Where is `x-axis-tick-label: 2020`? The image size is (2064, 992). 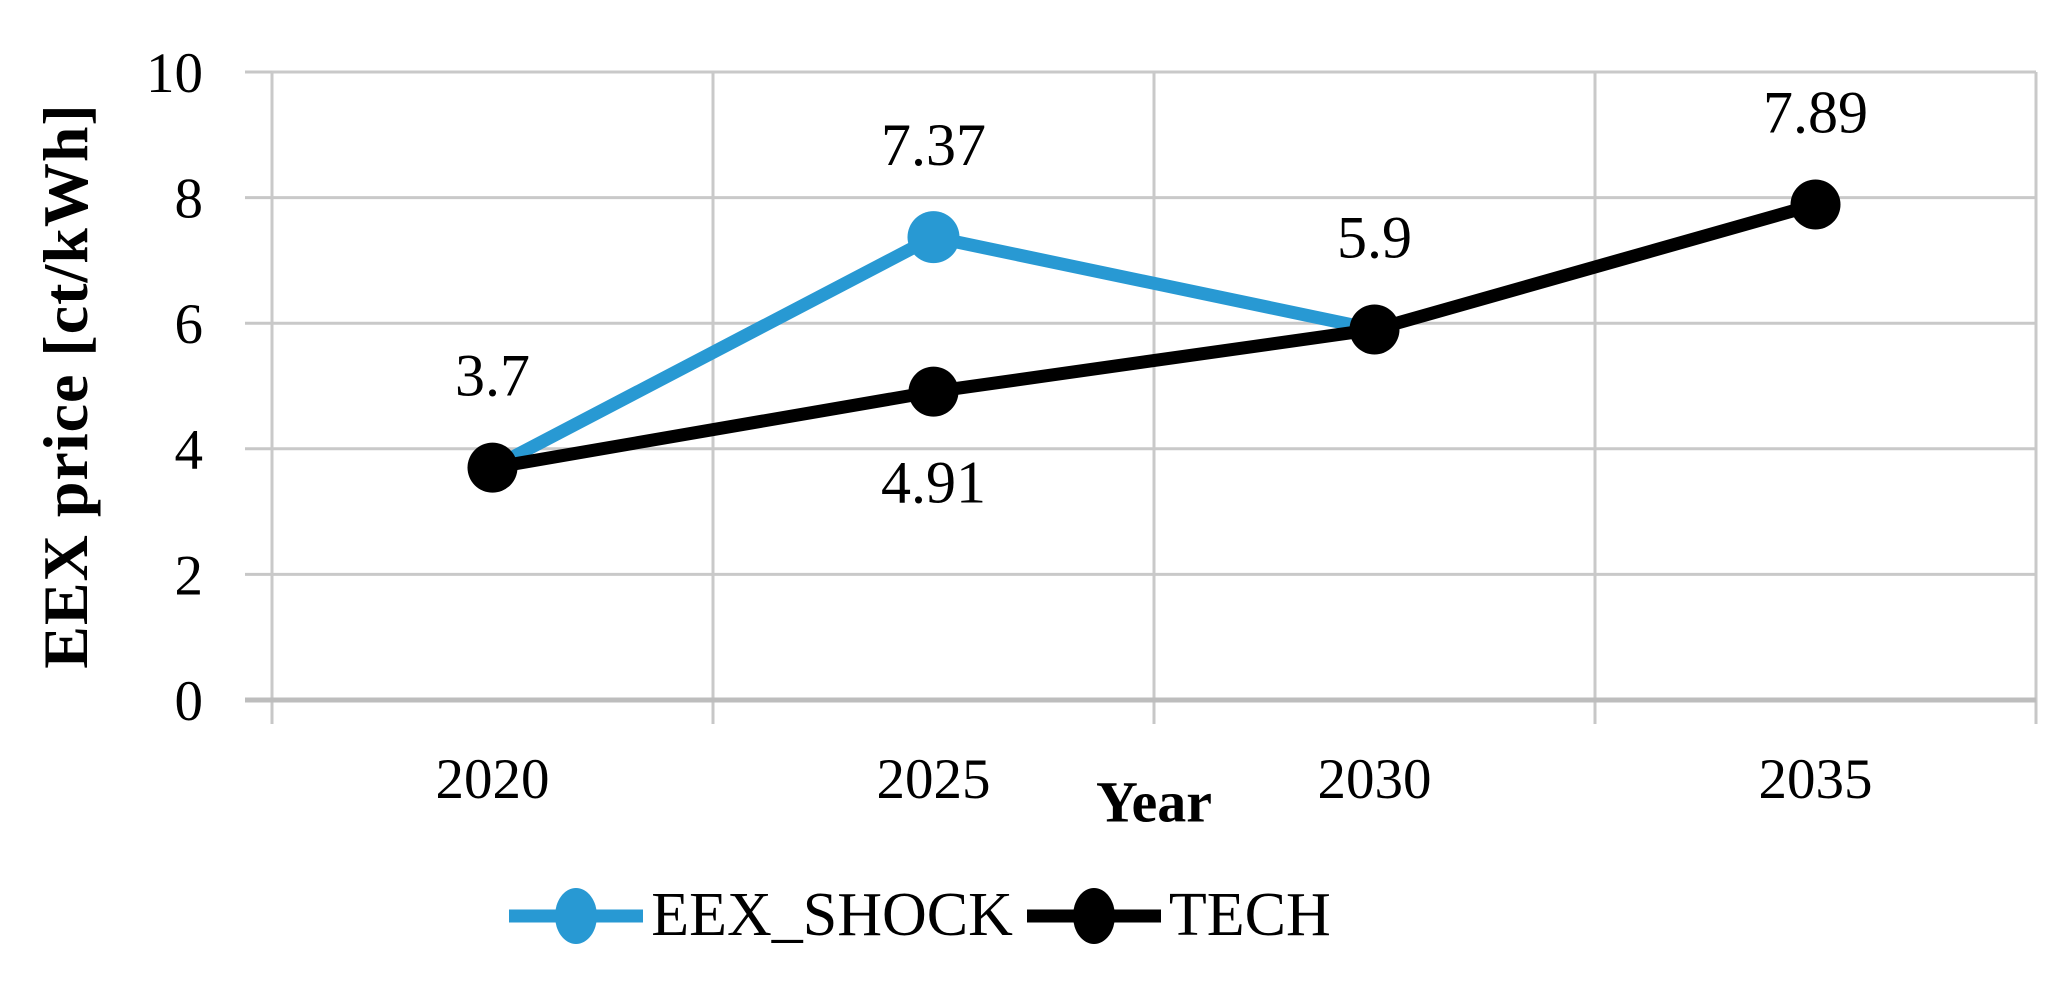
x-axis-tick-label: 2020 is located at coordinates (493, 779).